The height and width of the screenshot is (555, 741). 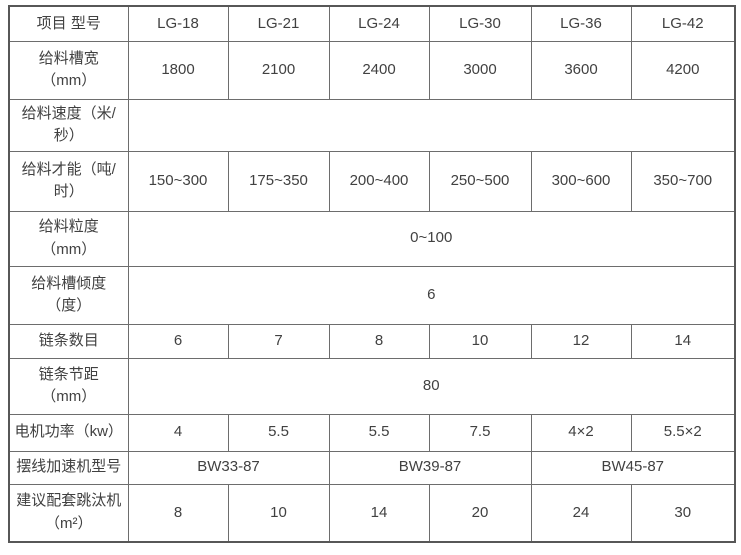 I want to click on spec-label-cell: 链条数目, so click(x=68, y=341).